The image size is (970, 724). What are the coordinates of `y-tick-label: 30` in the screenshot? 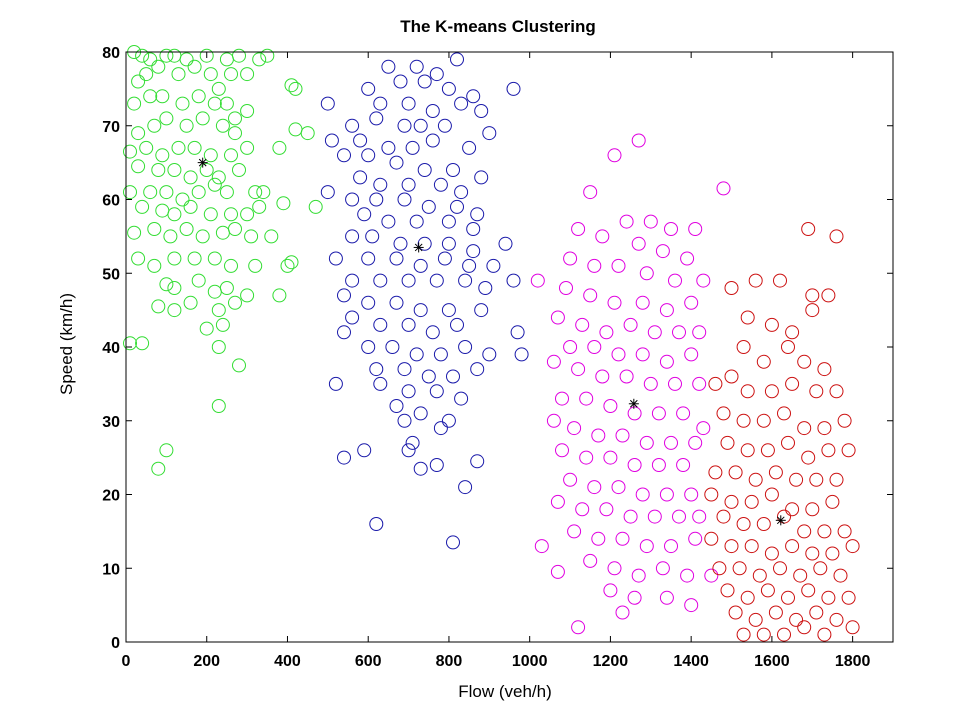 It's located at (111, 422).